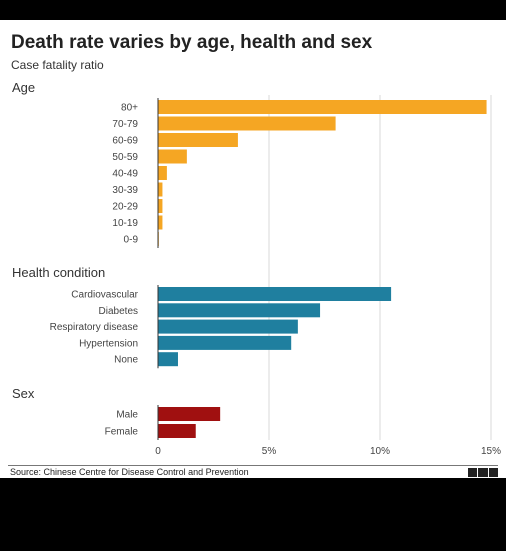 The width and height of the screenshot is (506, 551). I want to click on category-label: 50-59, so click(125, 157).